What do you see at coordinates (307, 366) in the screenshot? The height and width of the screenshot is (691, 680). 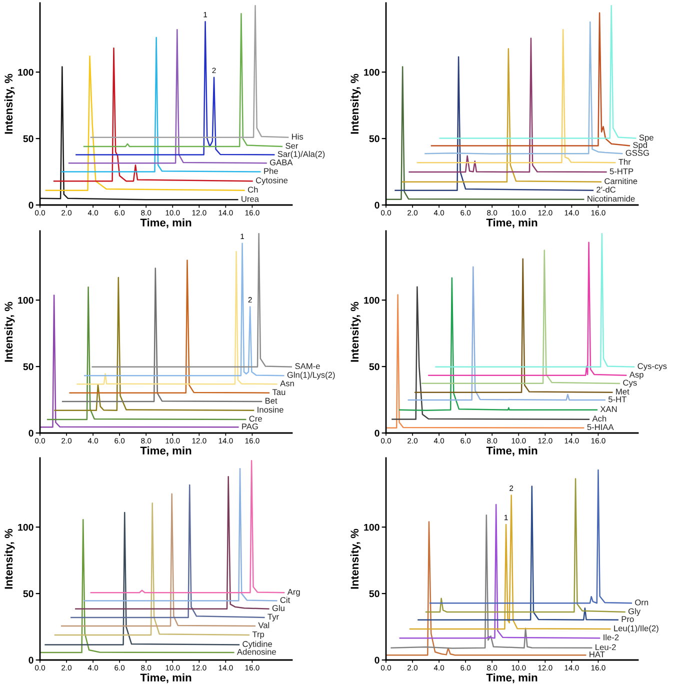 I see `series-label: SAM-e` at bounding box center [307, 366].